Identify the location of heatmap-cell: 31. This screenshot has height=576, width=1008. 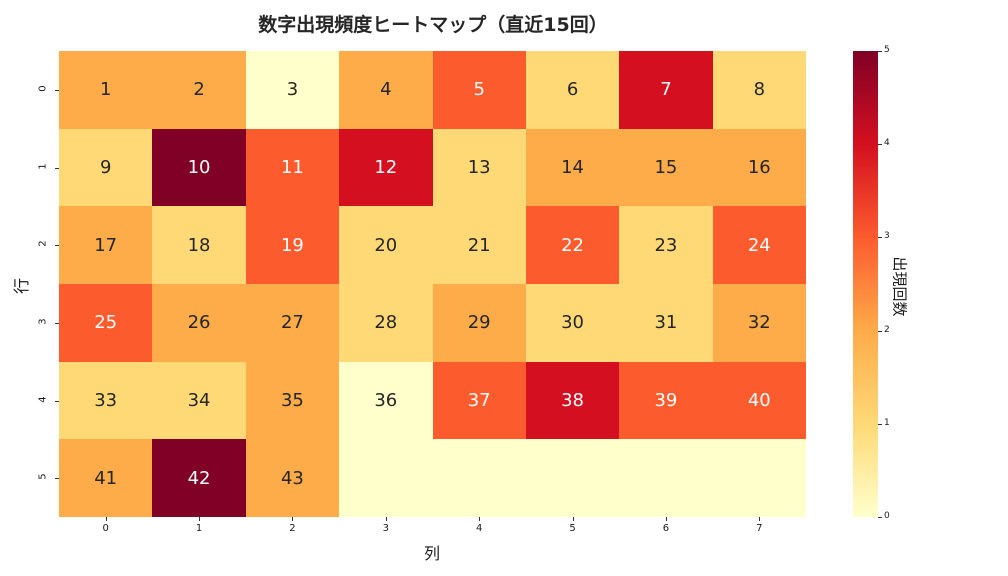
(666, 322).